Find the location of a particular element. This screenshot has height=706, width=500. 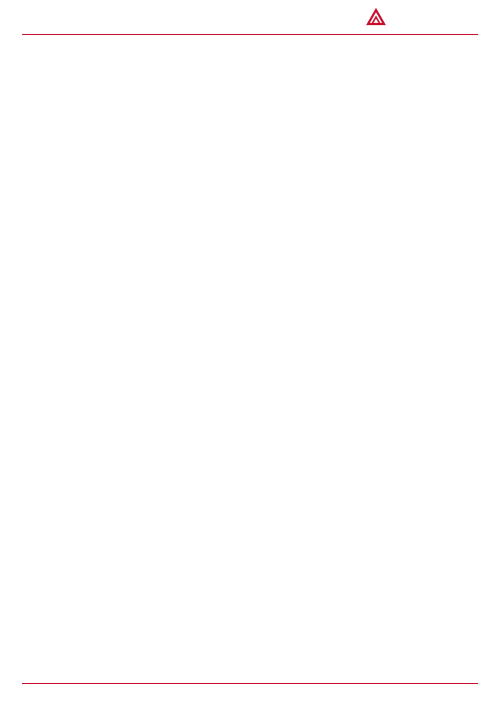

logo-mark-icon is located at coordinates (376, 17).